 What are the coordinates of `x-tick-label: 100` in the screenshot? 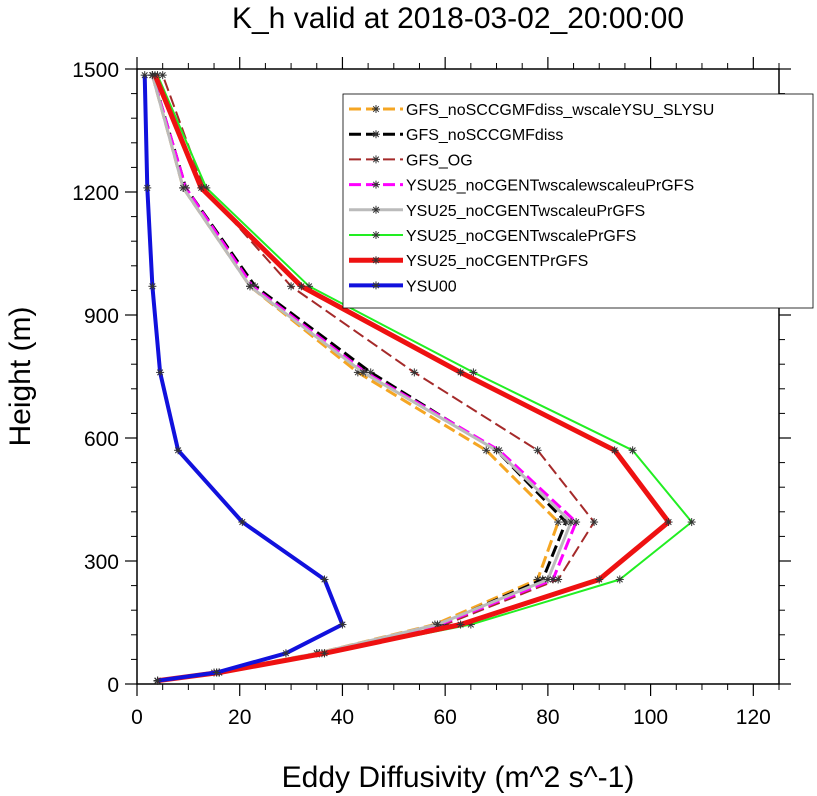 It's located at (650, 717).